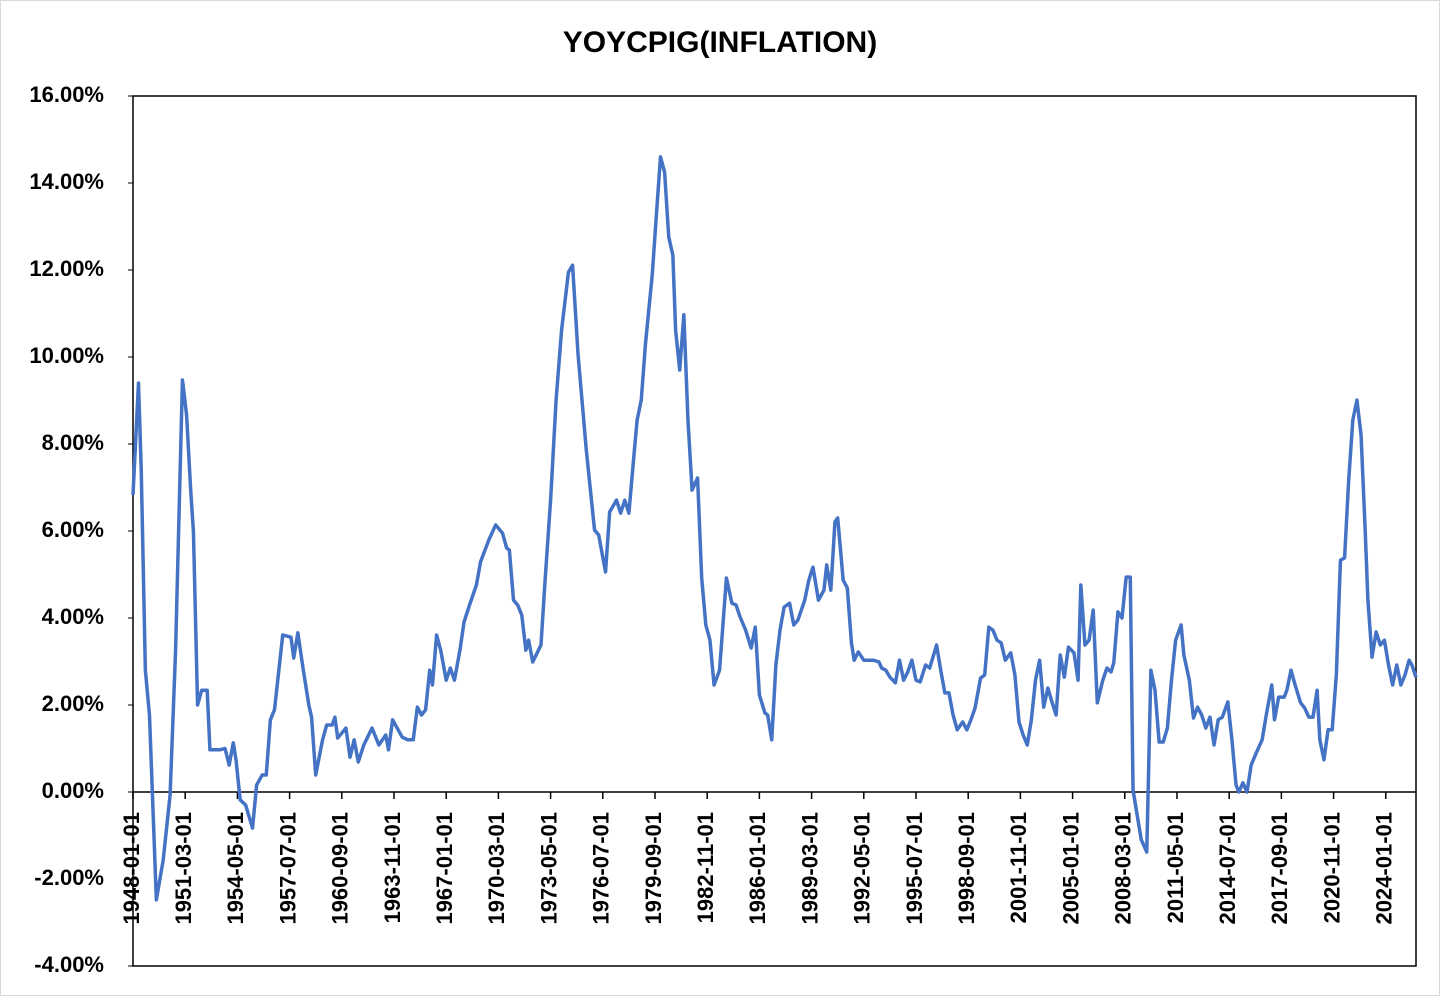 The width and height of the screenshot is (1440, 1001). I want to click on x-tick-label: 1992-05-01, so click(862, 868).